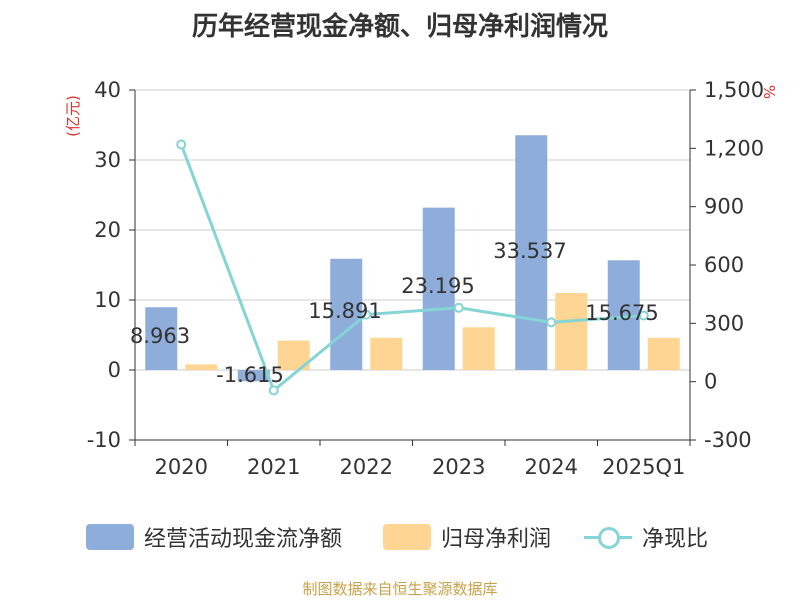  I want to click on y-right-tick-label: 600, so click(724, 265).